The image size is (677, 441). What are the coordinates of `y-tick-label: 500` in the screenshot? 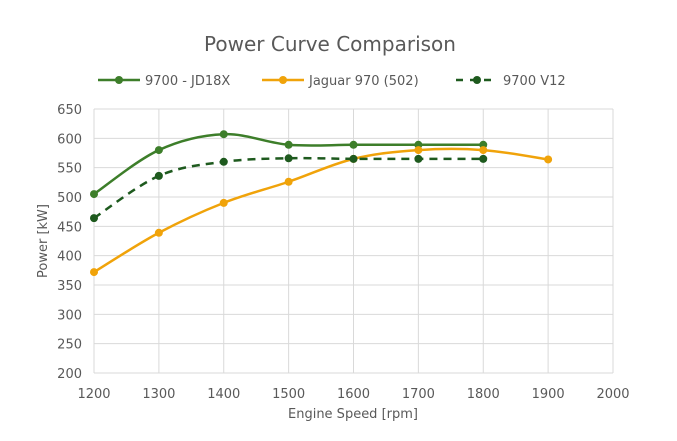 It's located at (69, 198).